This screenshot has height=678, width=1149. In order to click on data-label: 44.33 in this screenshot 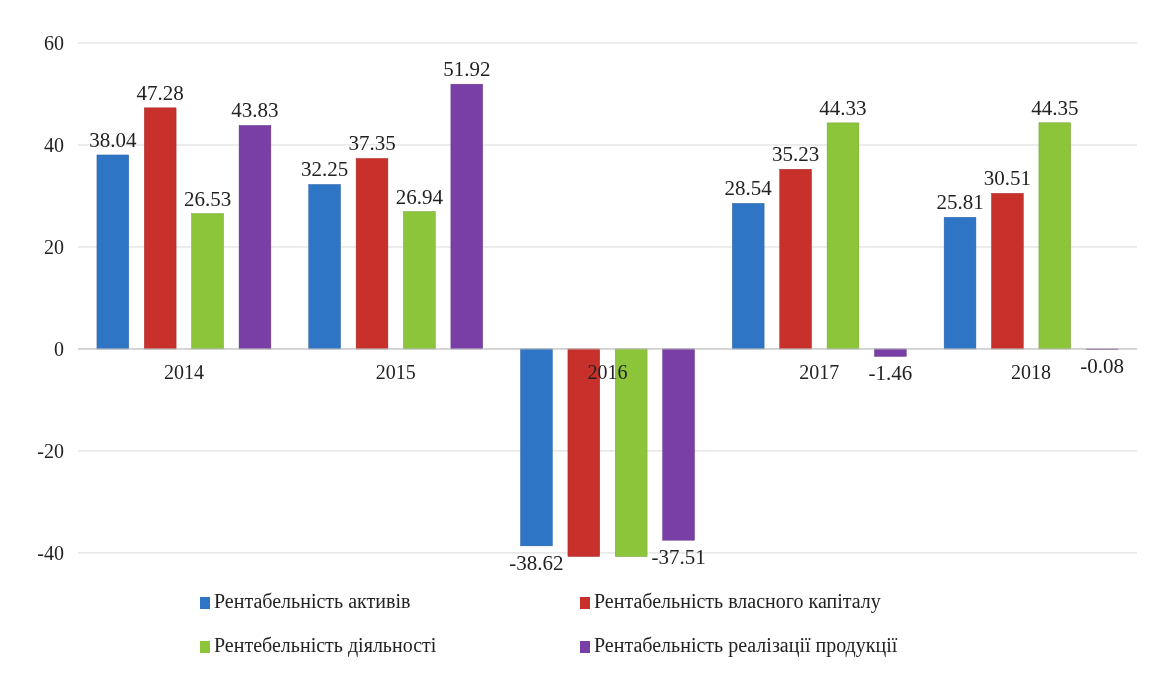, I will do `click(843, 107)`.